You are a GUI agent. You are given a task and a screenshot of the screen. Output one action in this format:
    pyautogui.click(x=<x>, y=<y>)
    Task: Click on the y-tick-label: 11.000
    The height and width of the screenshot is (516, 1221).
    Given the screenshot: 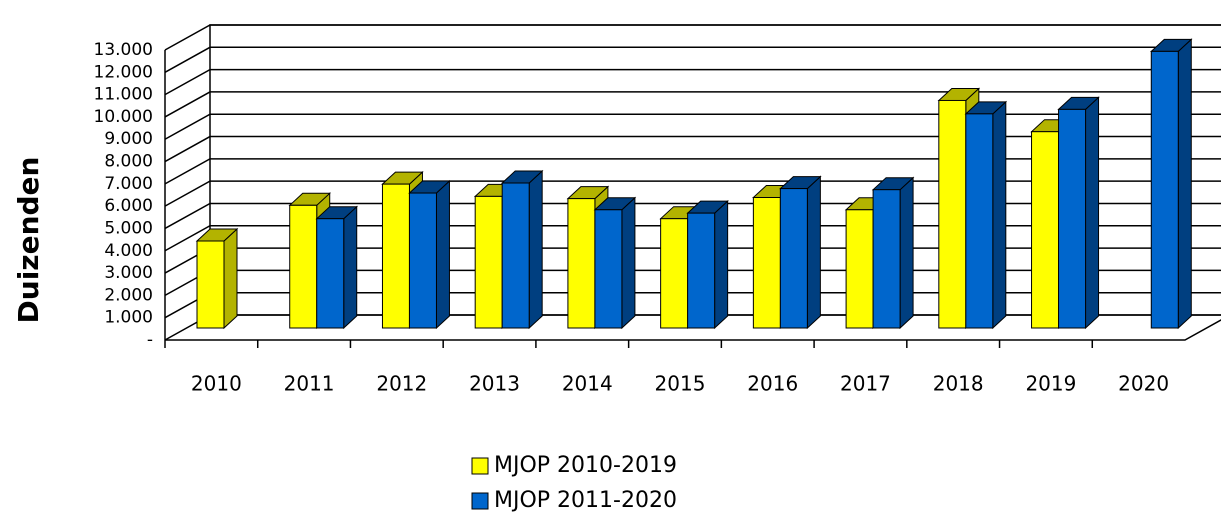 What is the action you would take?
    pyautogui.click(x=123, y=95)
    